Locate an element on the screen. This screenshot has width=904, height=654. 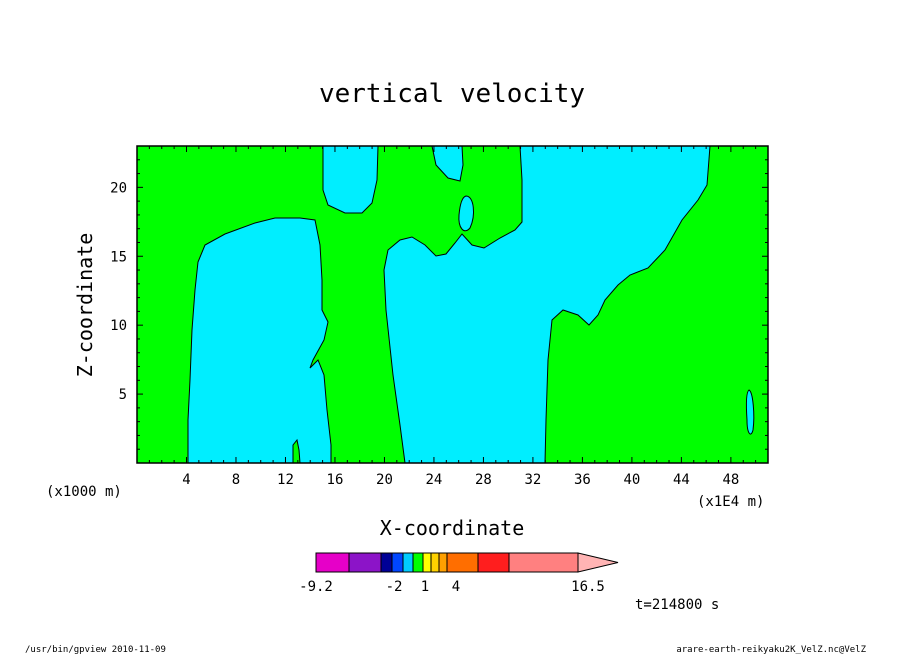
y-tick-label: 10 is located at coordinates (118, 326).